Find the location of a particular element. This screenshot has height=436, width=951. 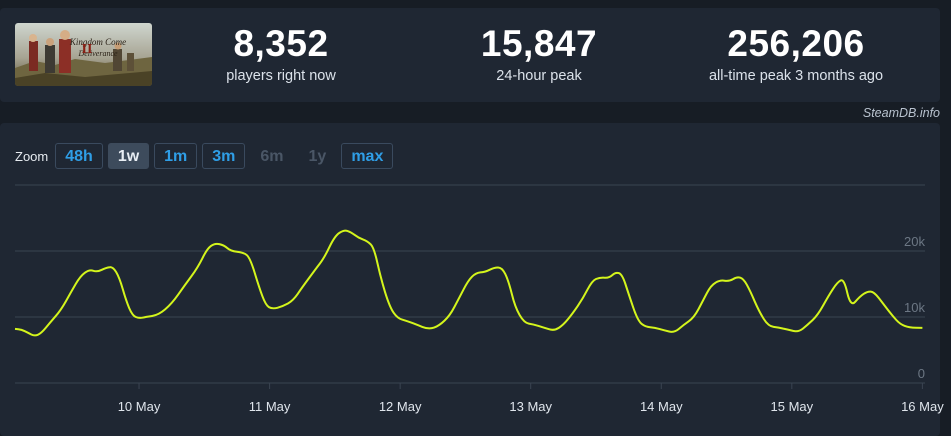

zoom-controls: Zoom 48h 1w 1m 3m 6m 1y max is located at coordinates (206, 156).